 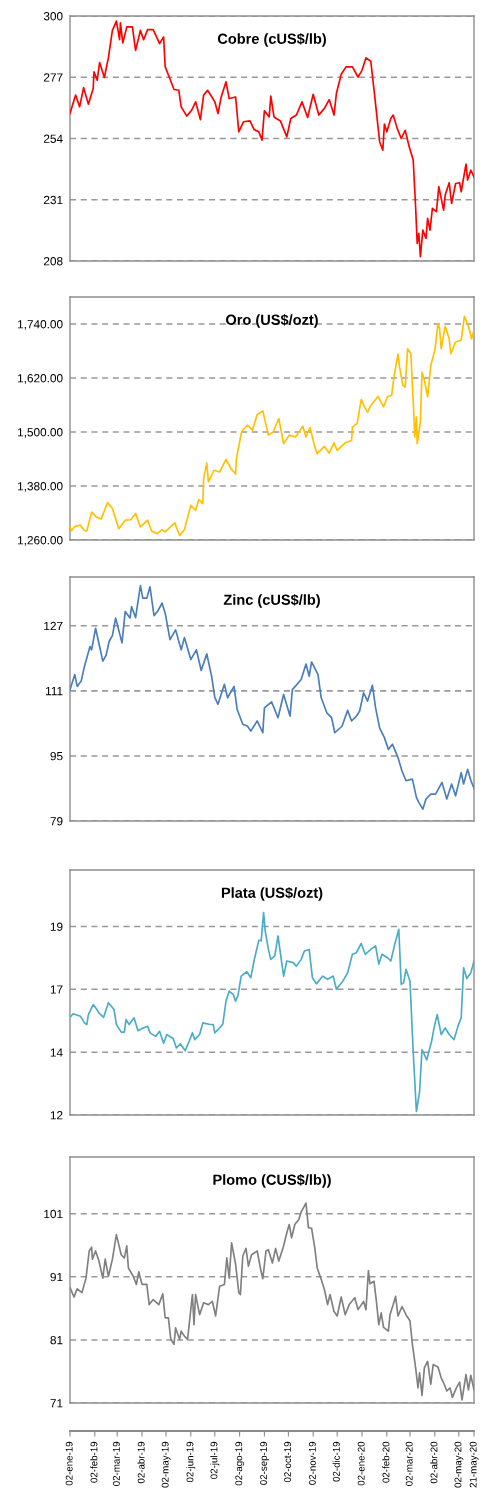 What do you see at coordinates (40, 487) in the screenshot?
I see `y-tick-label: 1,380.00` at bounding box center [40, 487].